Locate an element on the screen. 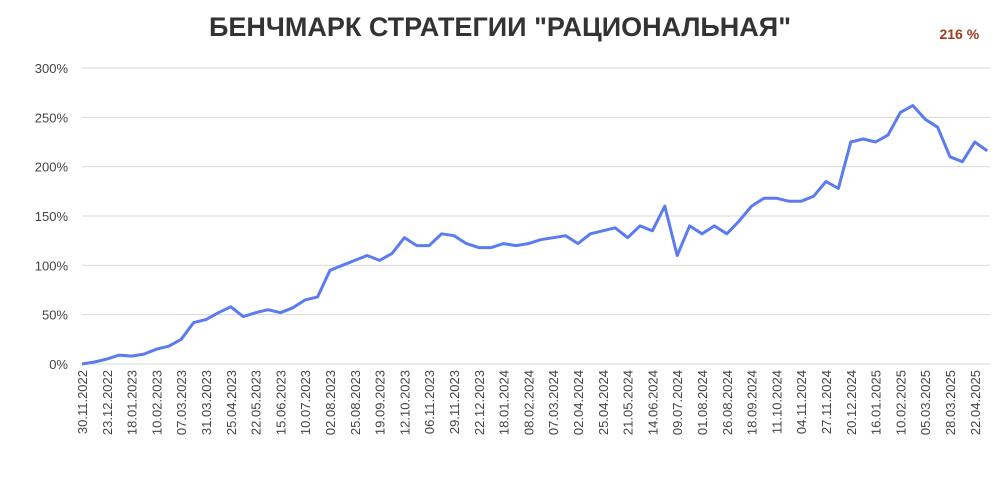  x-tick-label: 07.03.2024 is located at coordinates (553, 402).